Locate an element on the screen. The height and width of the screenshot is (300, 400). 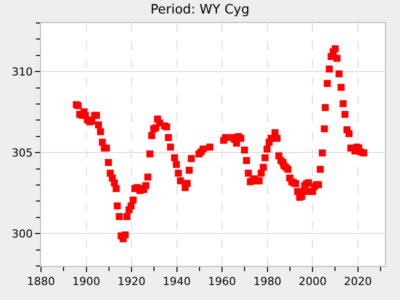
y-tick-label: 310 is located at coordinates (22, 71).